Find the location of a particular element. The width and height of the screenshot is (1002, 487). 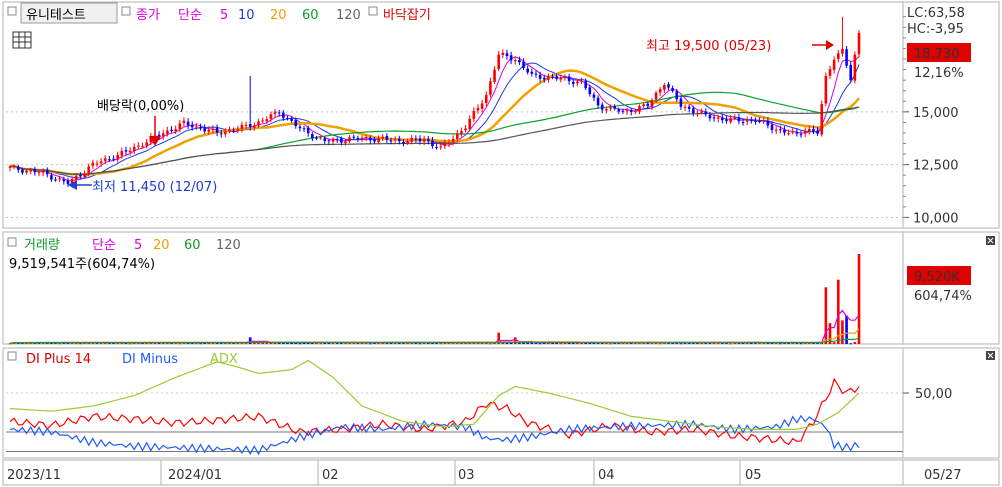

dmi-close-icon is located at coordinates (990, 355).